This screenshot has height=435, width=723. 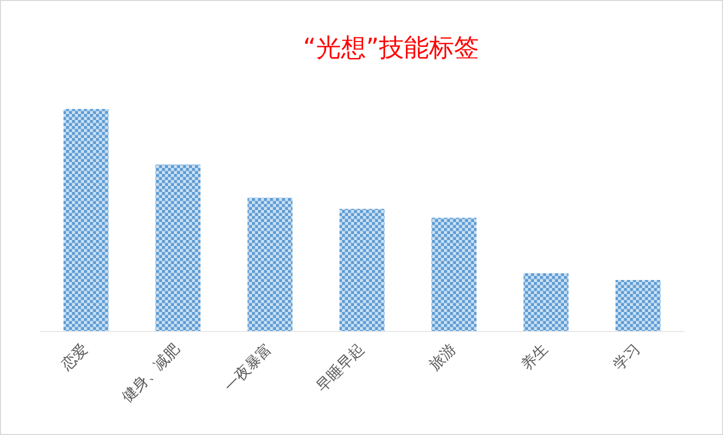 What do you see at coordinates (627, 357) in the screenshot?
I see `x-tick-label: 学习` at bounding box center [627, 357].